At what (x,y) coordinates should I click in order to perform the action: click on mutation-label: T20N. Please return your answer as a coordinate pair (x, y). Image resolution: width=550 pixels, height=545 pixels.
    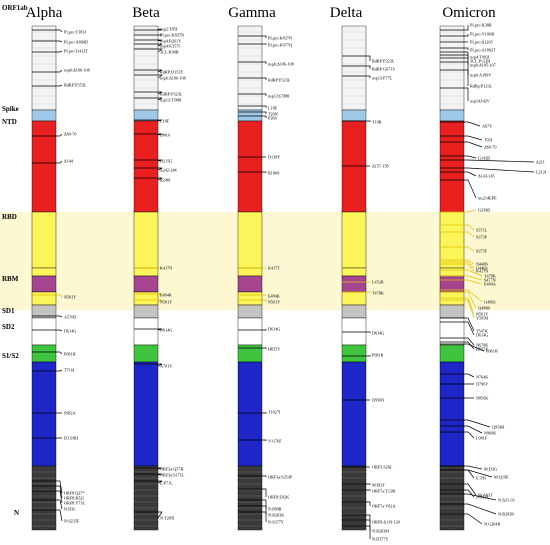
    Looking at the image, I should click on (273, 114).